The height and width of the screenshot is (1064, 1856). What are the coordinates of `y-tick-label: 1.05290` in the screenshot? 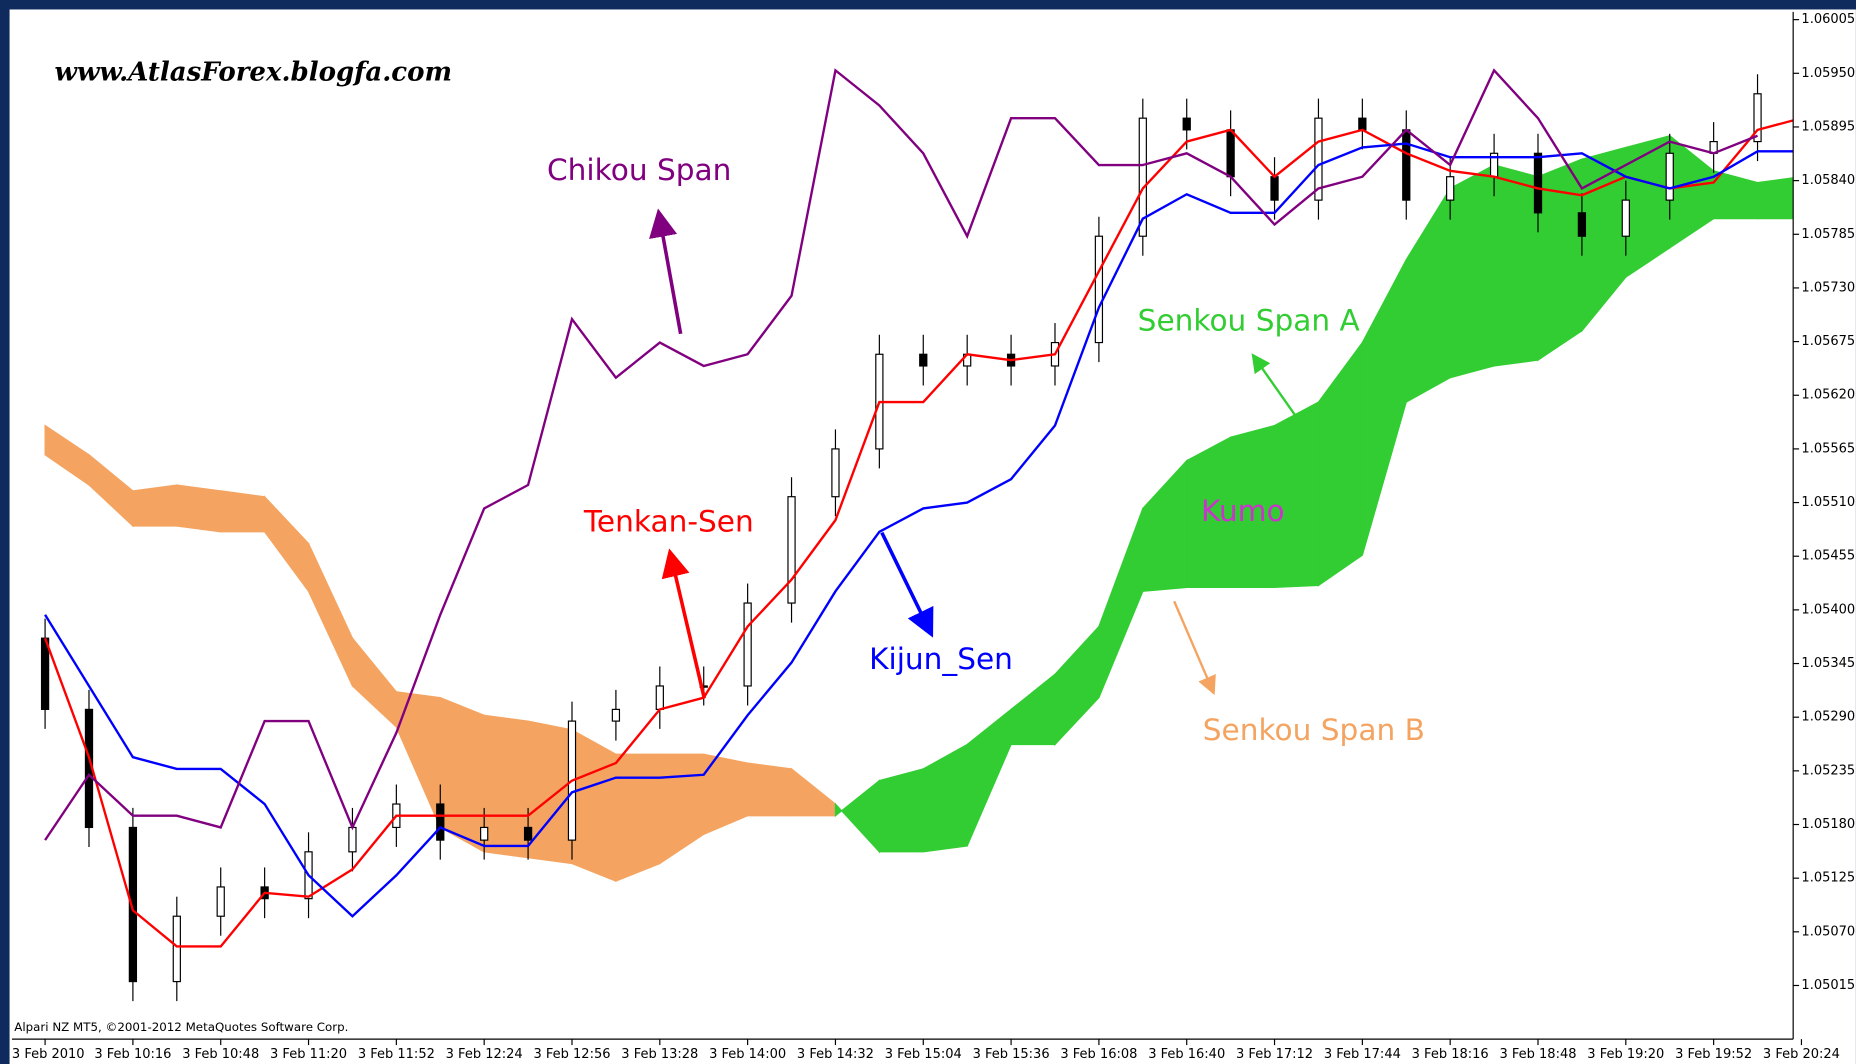 It's located at (1828, 717).